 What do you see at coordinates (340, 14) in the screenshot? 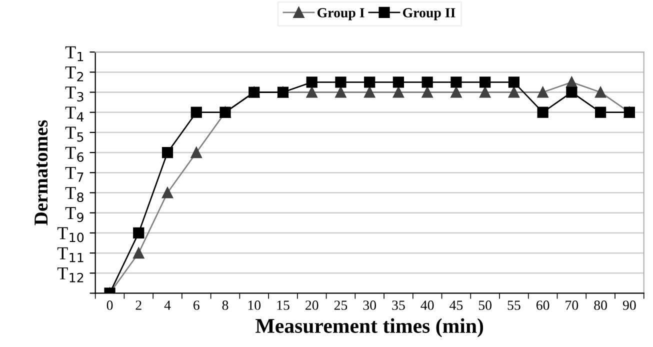
I see `legend-label: Group I` at bounding box center [340, 14].